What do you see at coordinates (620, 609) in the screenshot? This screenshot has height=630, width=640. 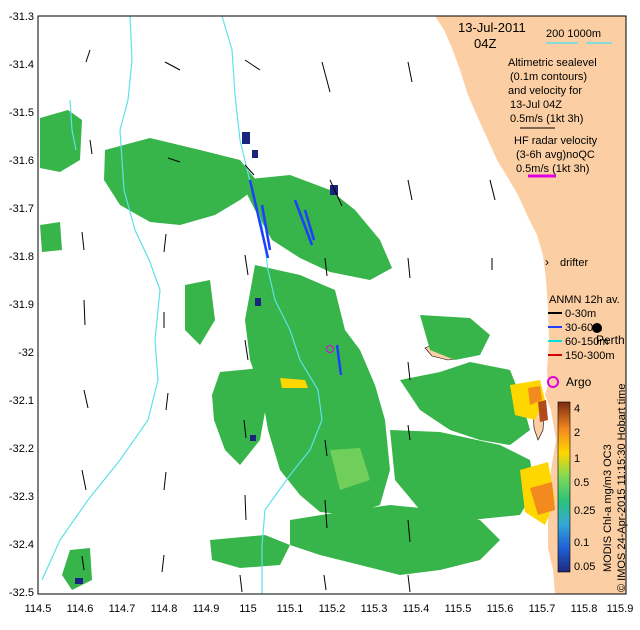 I see `svg-text: 115.9` at bounding box center [620, 609].